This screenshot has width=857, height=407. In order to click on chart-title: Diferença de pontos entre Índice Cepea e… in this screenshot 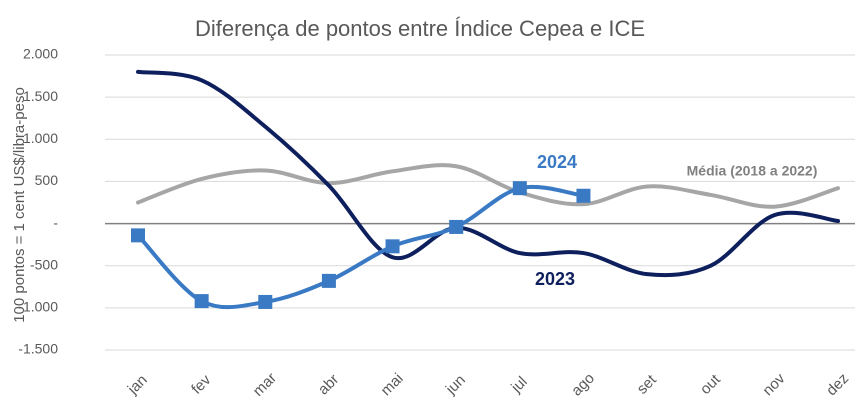, I will do `click(420, 28)`.